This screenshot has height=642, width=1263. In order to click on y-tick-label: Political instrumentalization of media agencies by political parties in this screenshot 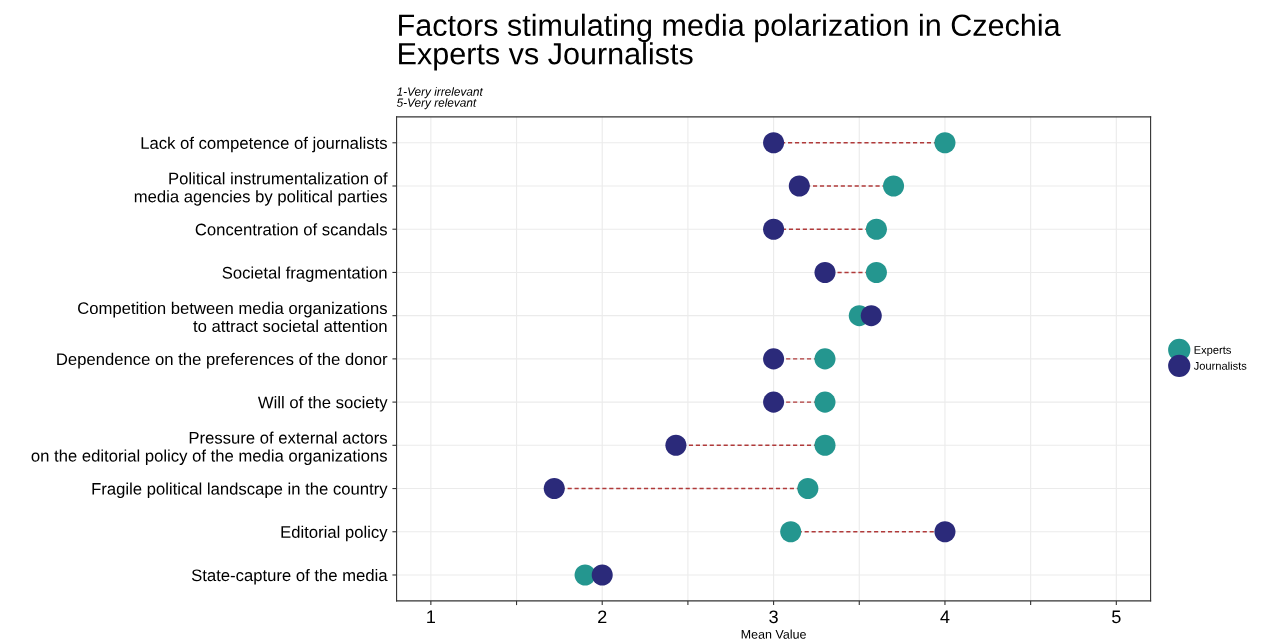, I will do `click(261, 189)`.